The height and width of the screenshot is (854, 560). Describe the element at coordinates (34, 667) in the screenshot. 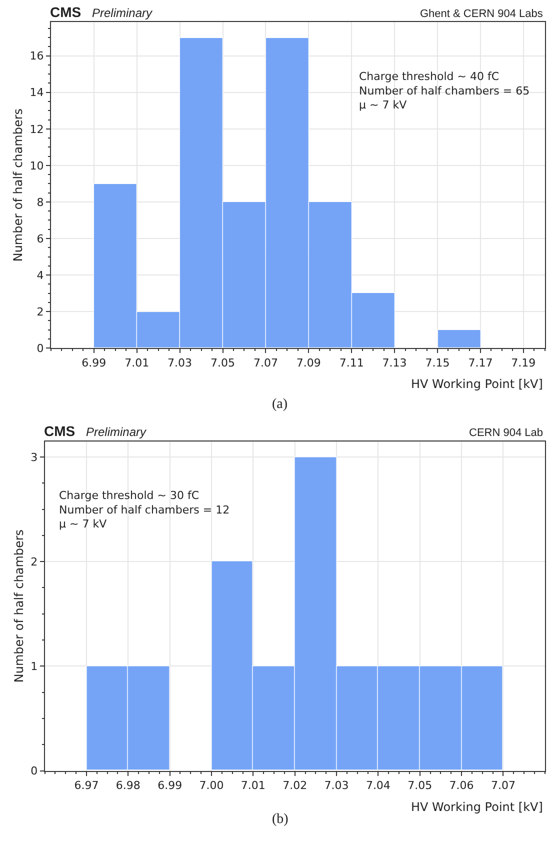

I see `y-tick-label: 1` at that location.